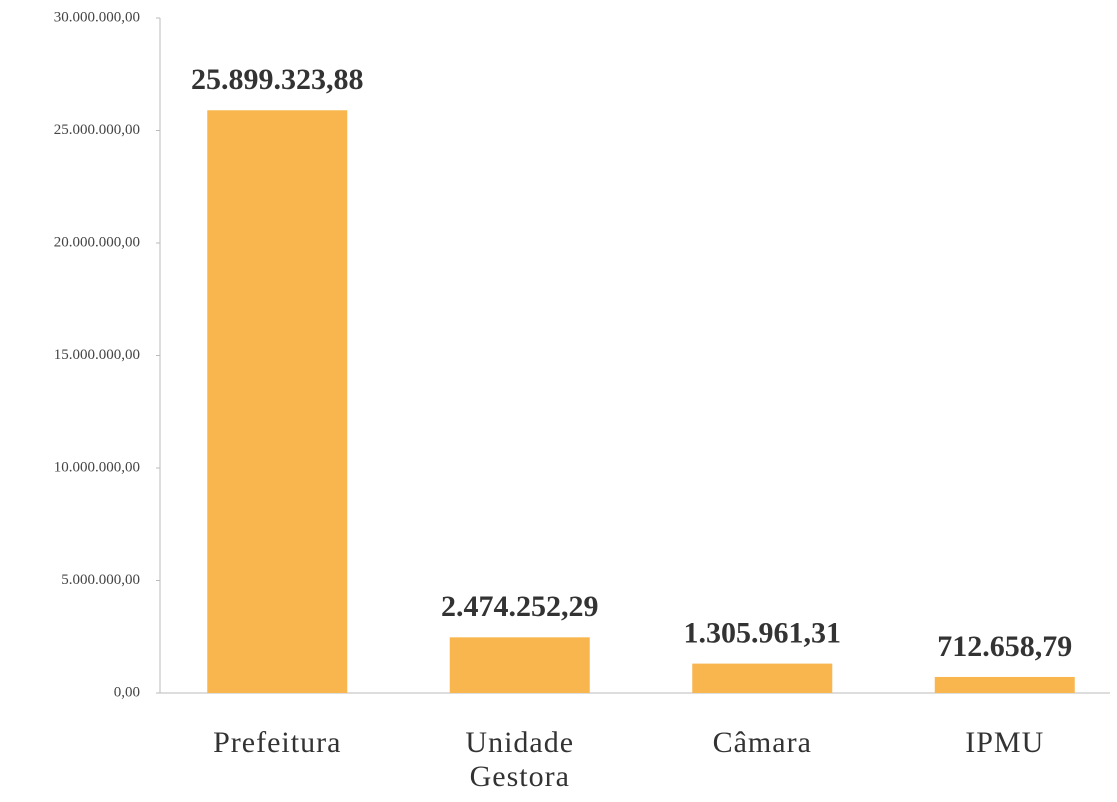 This screenshot has height=802, width=1117. I want to click on y-tick-label: 30.000.000,00, so click(97, 17).